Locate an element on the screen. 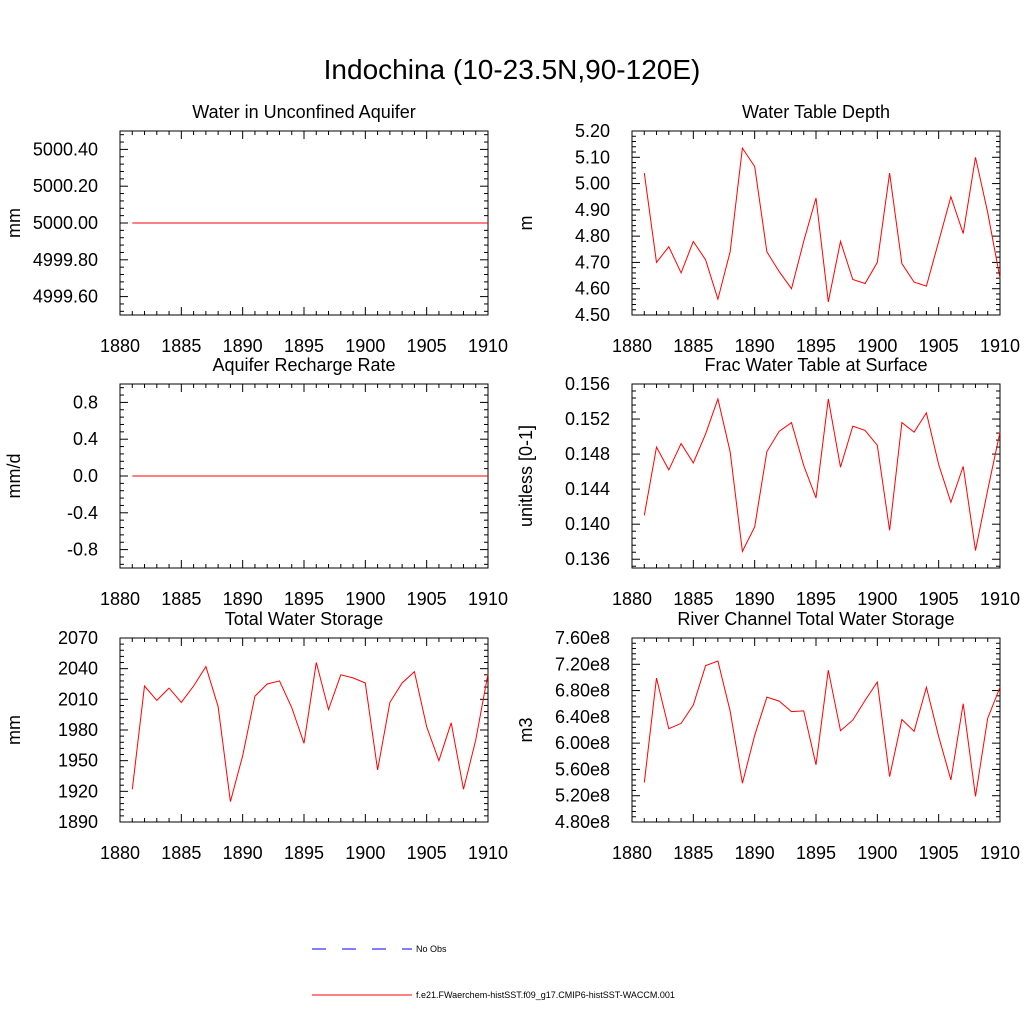  panel-2-xtick-label: 1900 is located at coordinates (877, 346).